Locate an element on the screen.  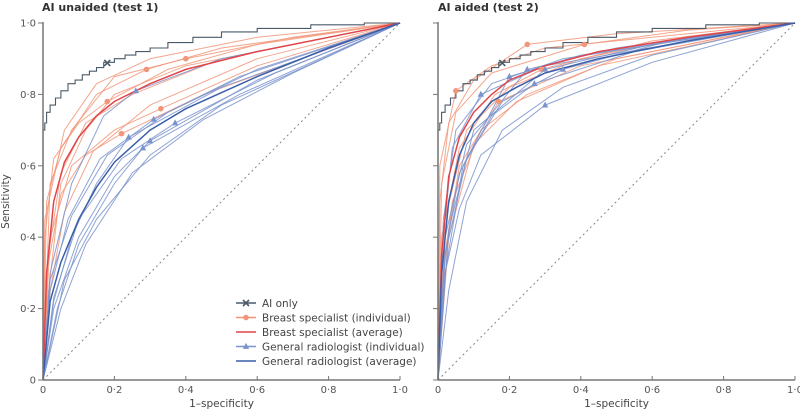
legend-item: General radiologist (average) is located at coordinates (326, 362).